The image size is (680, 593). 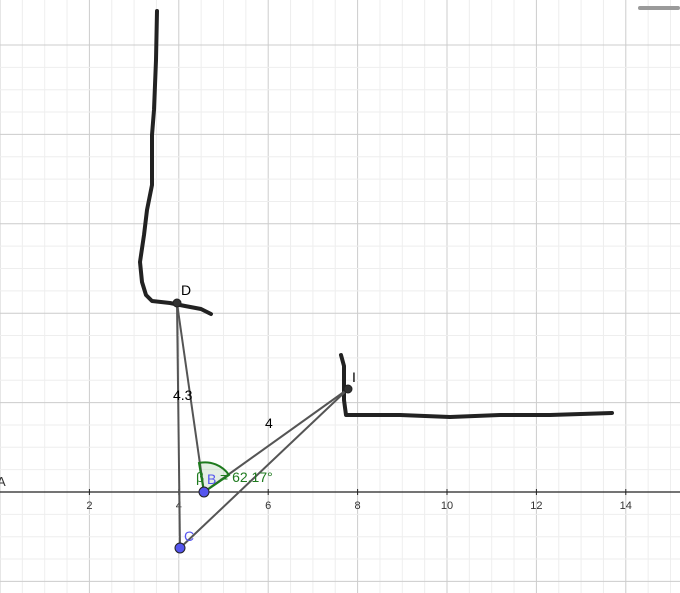 I want to click on segment-label-db: 4.3, so click(x=183, y=395).